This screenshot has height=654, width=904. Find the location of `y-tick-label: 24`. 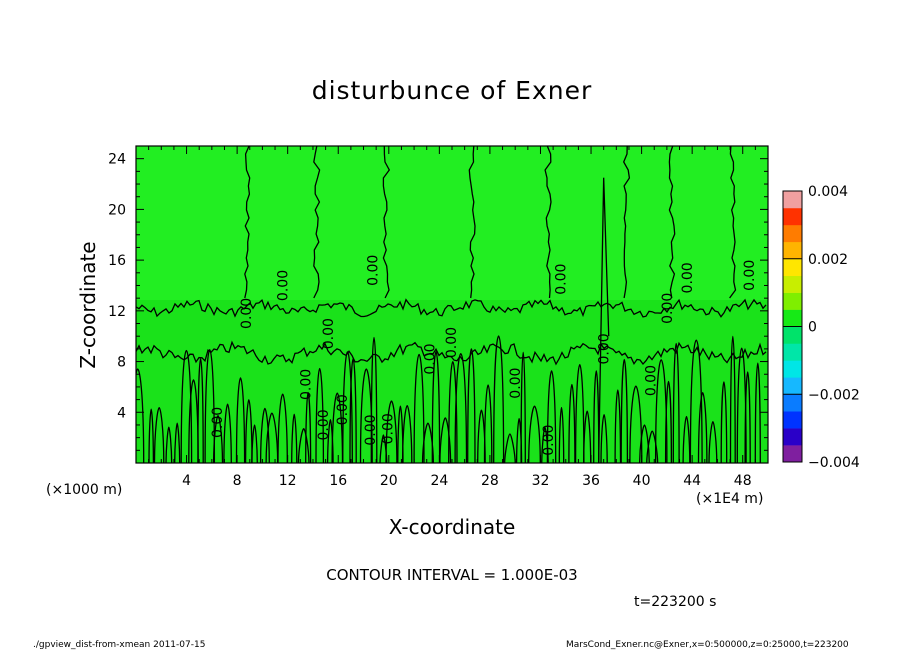

y-tick-label: 24 is located at coordinates (117, 160).